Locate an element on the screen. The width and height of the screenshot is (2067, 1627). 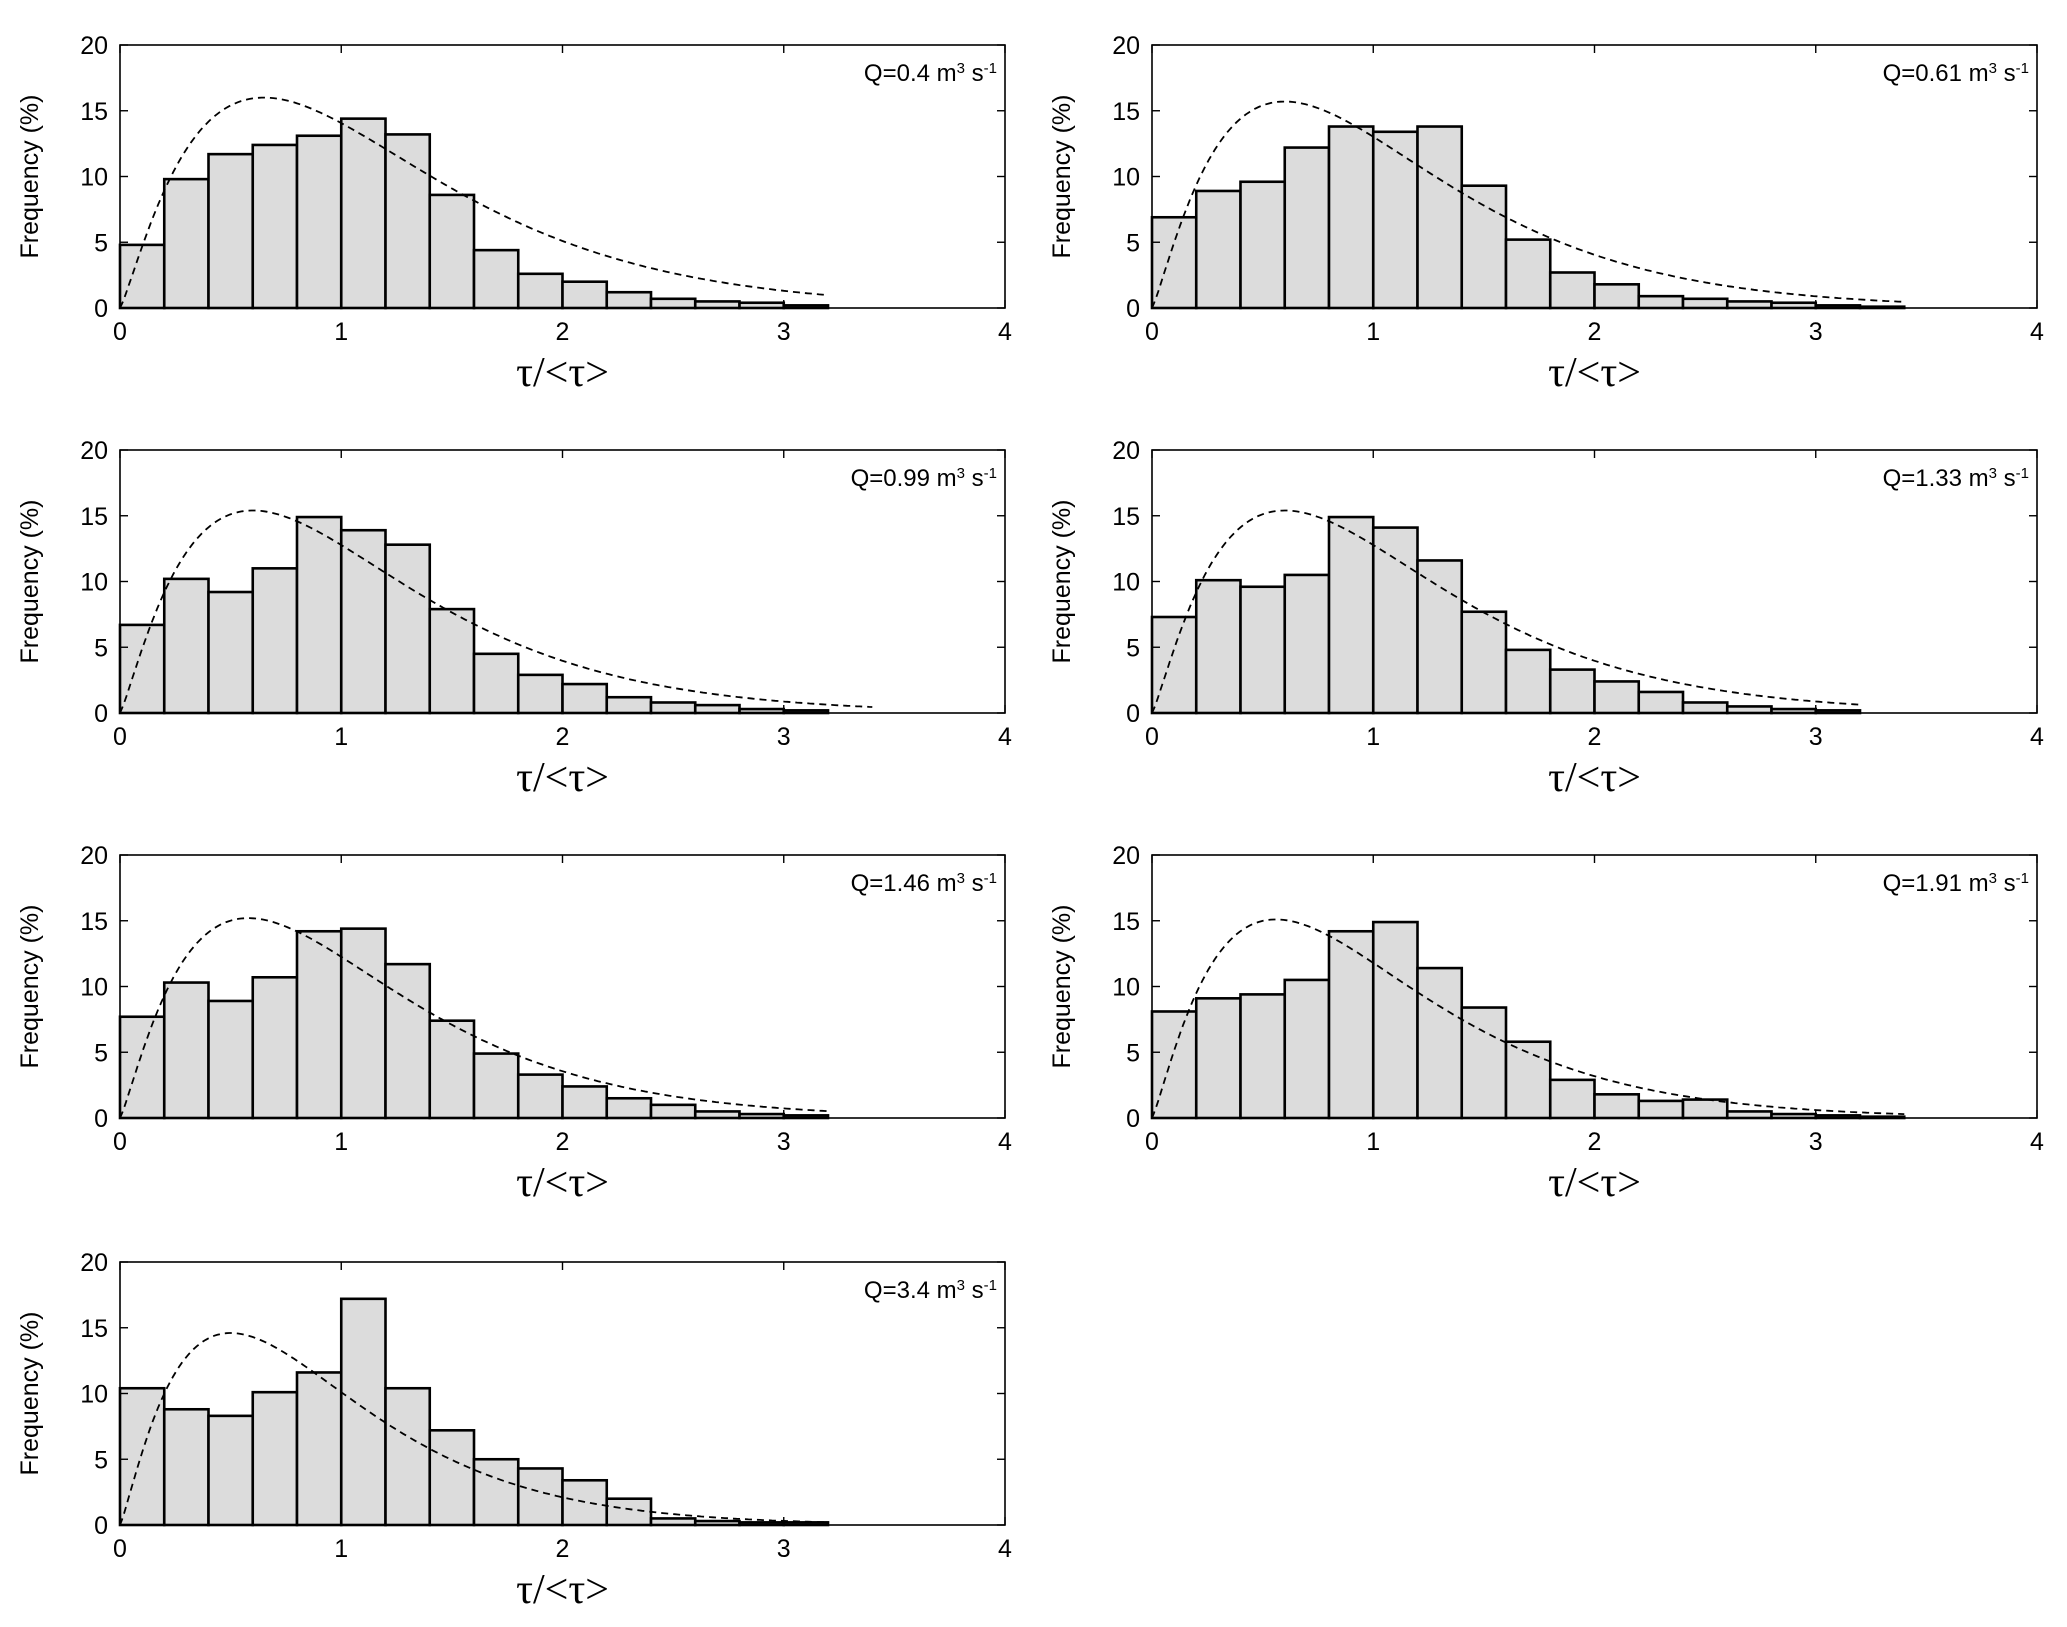
annotation-text: Q=0.4 m is located at coordinates (910, 73).